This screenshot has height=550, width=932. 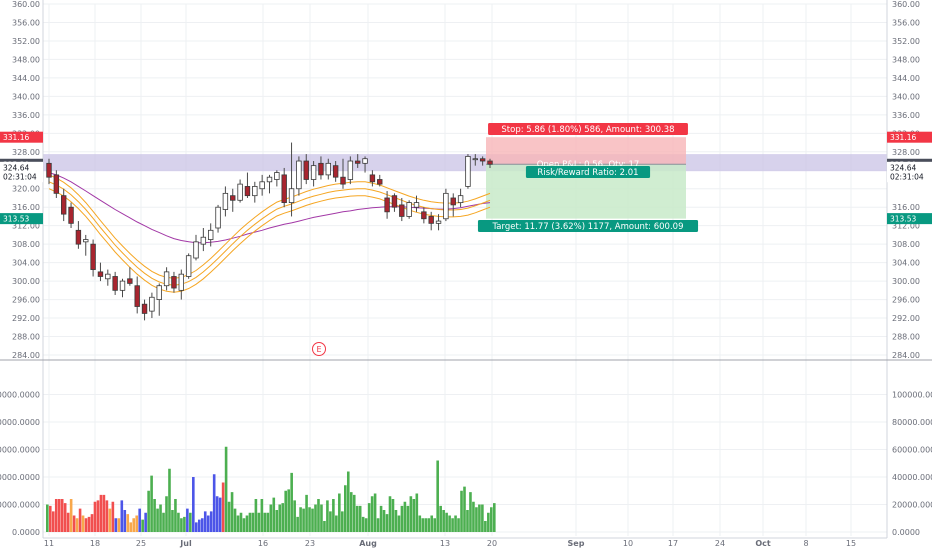 What do you see at coordinates (720, 543) in the screenshot?
I see `time-tick-label: 24` at bounding box center [720, 543].